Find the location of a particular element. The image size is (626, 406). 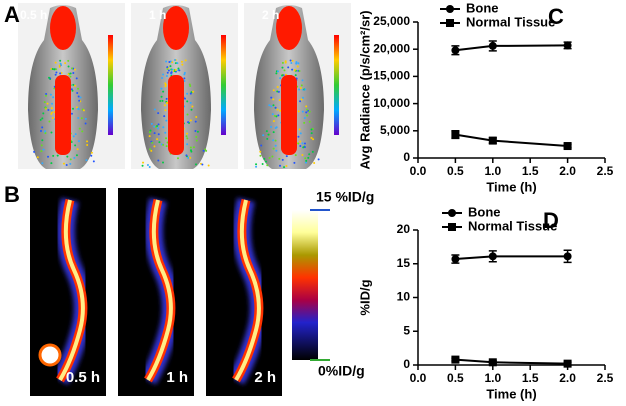

signal-spine is located at coordinates (176, 115).